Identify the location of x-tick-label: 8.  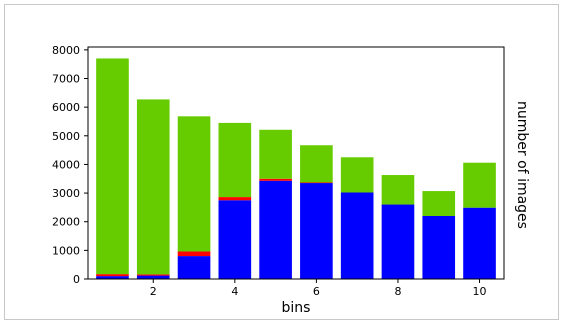
(397, 291).